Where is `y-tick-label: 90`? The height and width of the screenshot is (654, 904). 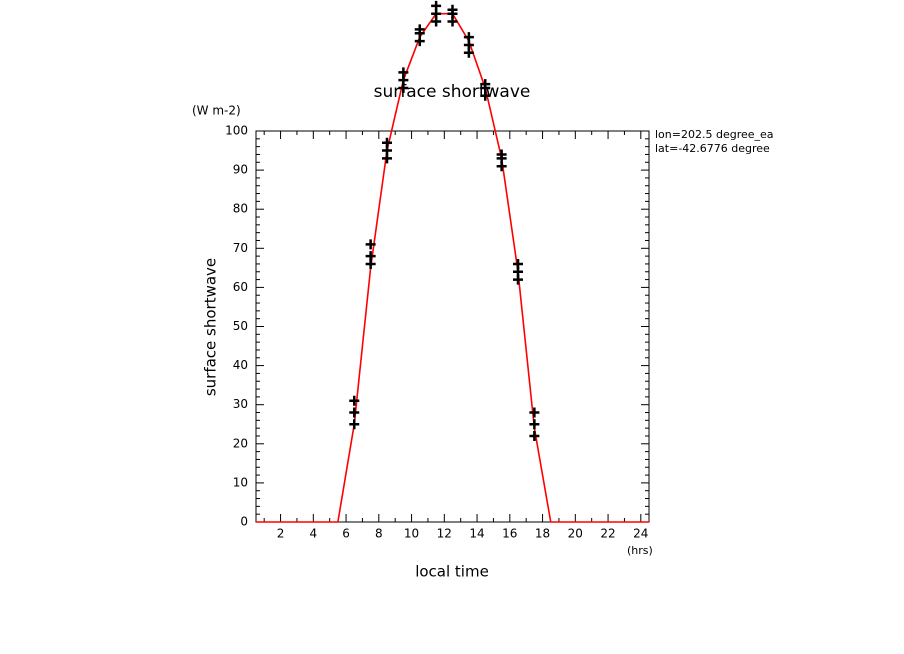 y-tick-label: 90 is located at coordinates (240, 170).